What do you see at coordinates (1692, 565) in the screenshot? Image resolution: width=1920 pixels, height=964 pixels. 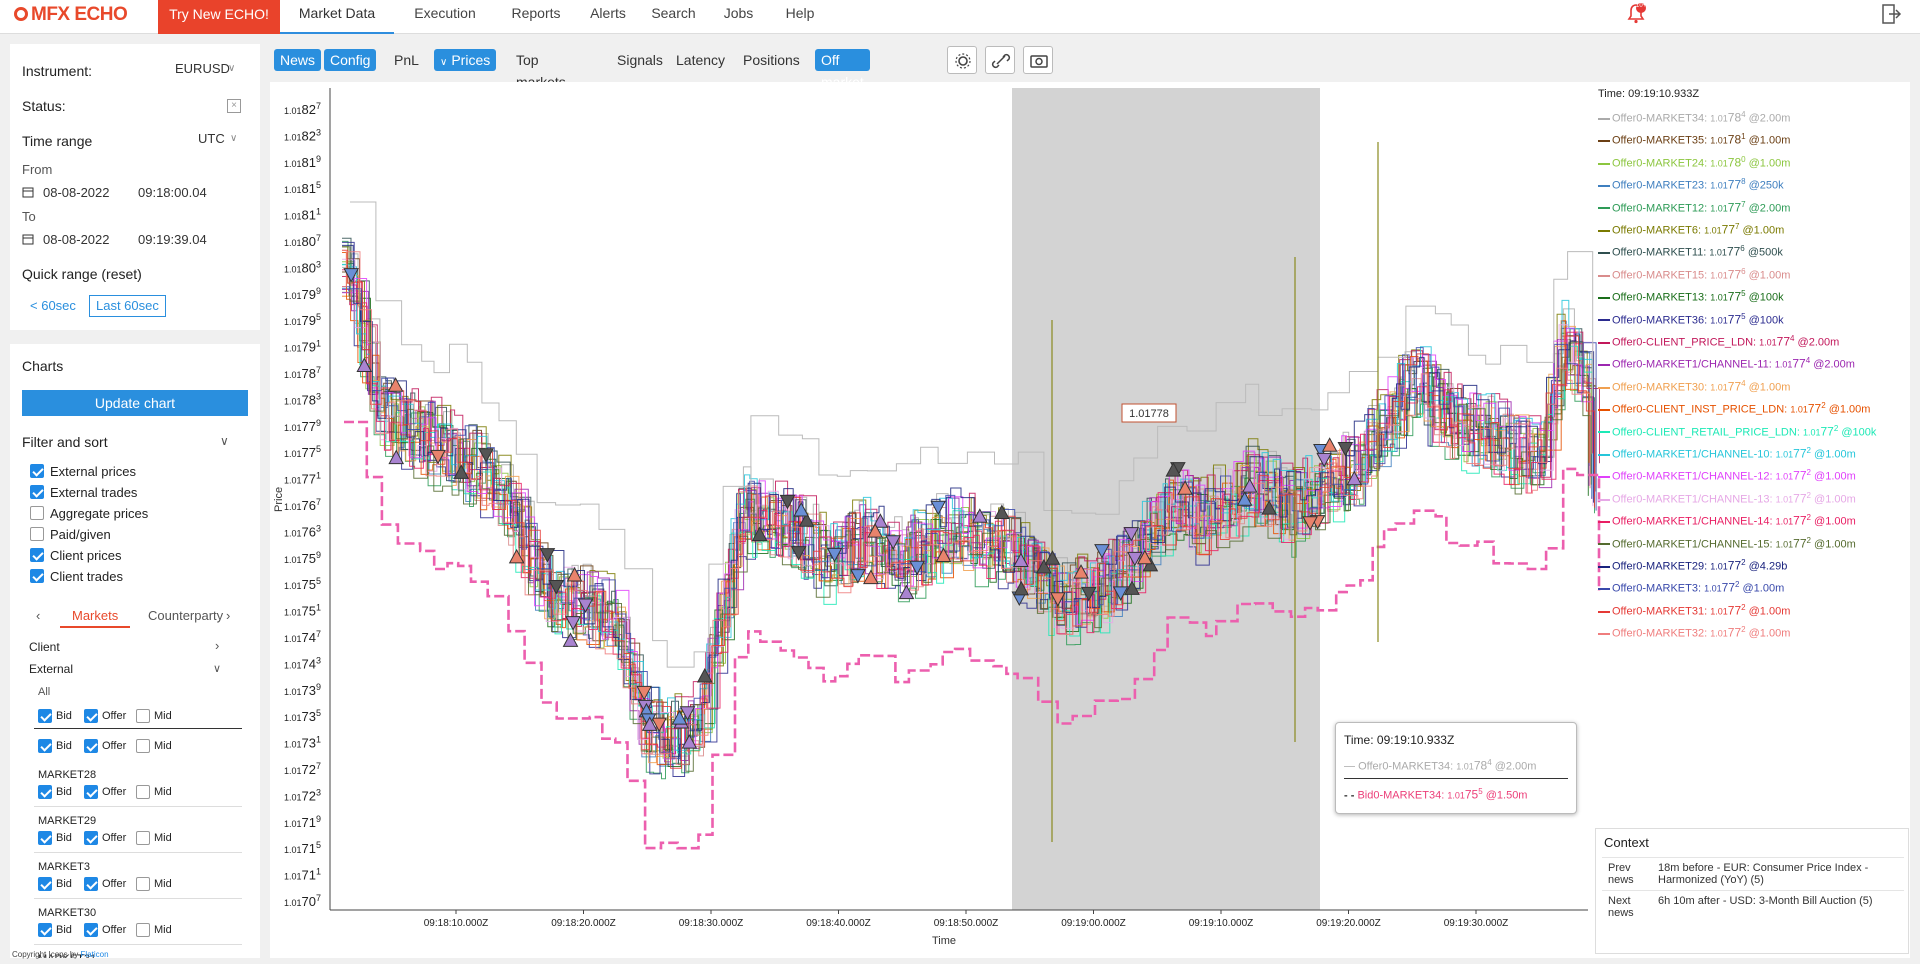 I see `legend-item: Offer0-MARKET29: 1.01772 @4.29b` at bounding box center [1692, 565].